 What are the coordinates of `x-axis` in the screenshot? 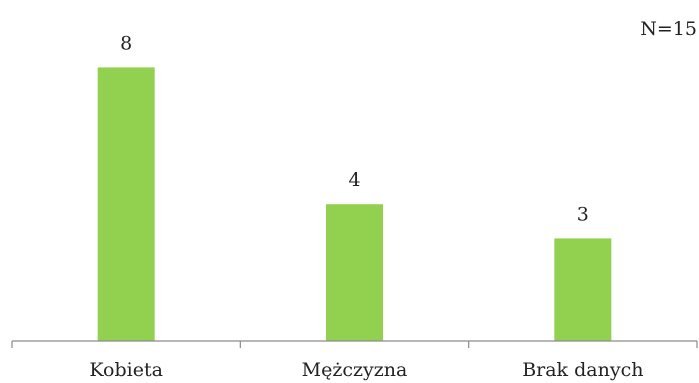 It's located at (354, 344).